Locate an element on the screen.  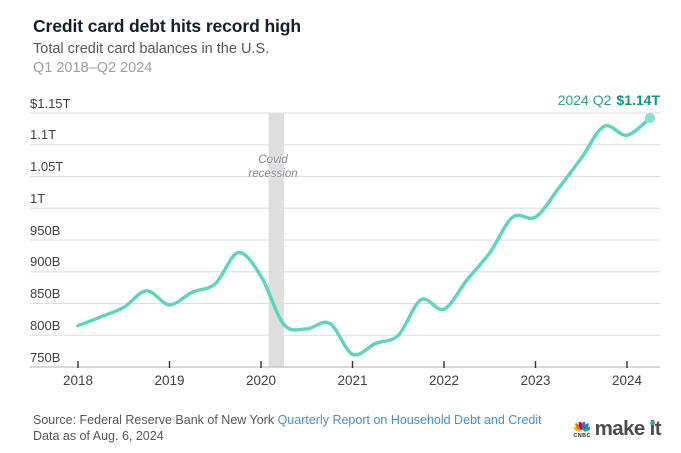
nbc-peacock-icon is located at coordinates (582, 426).